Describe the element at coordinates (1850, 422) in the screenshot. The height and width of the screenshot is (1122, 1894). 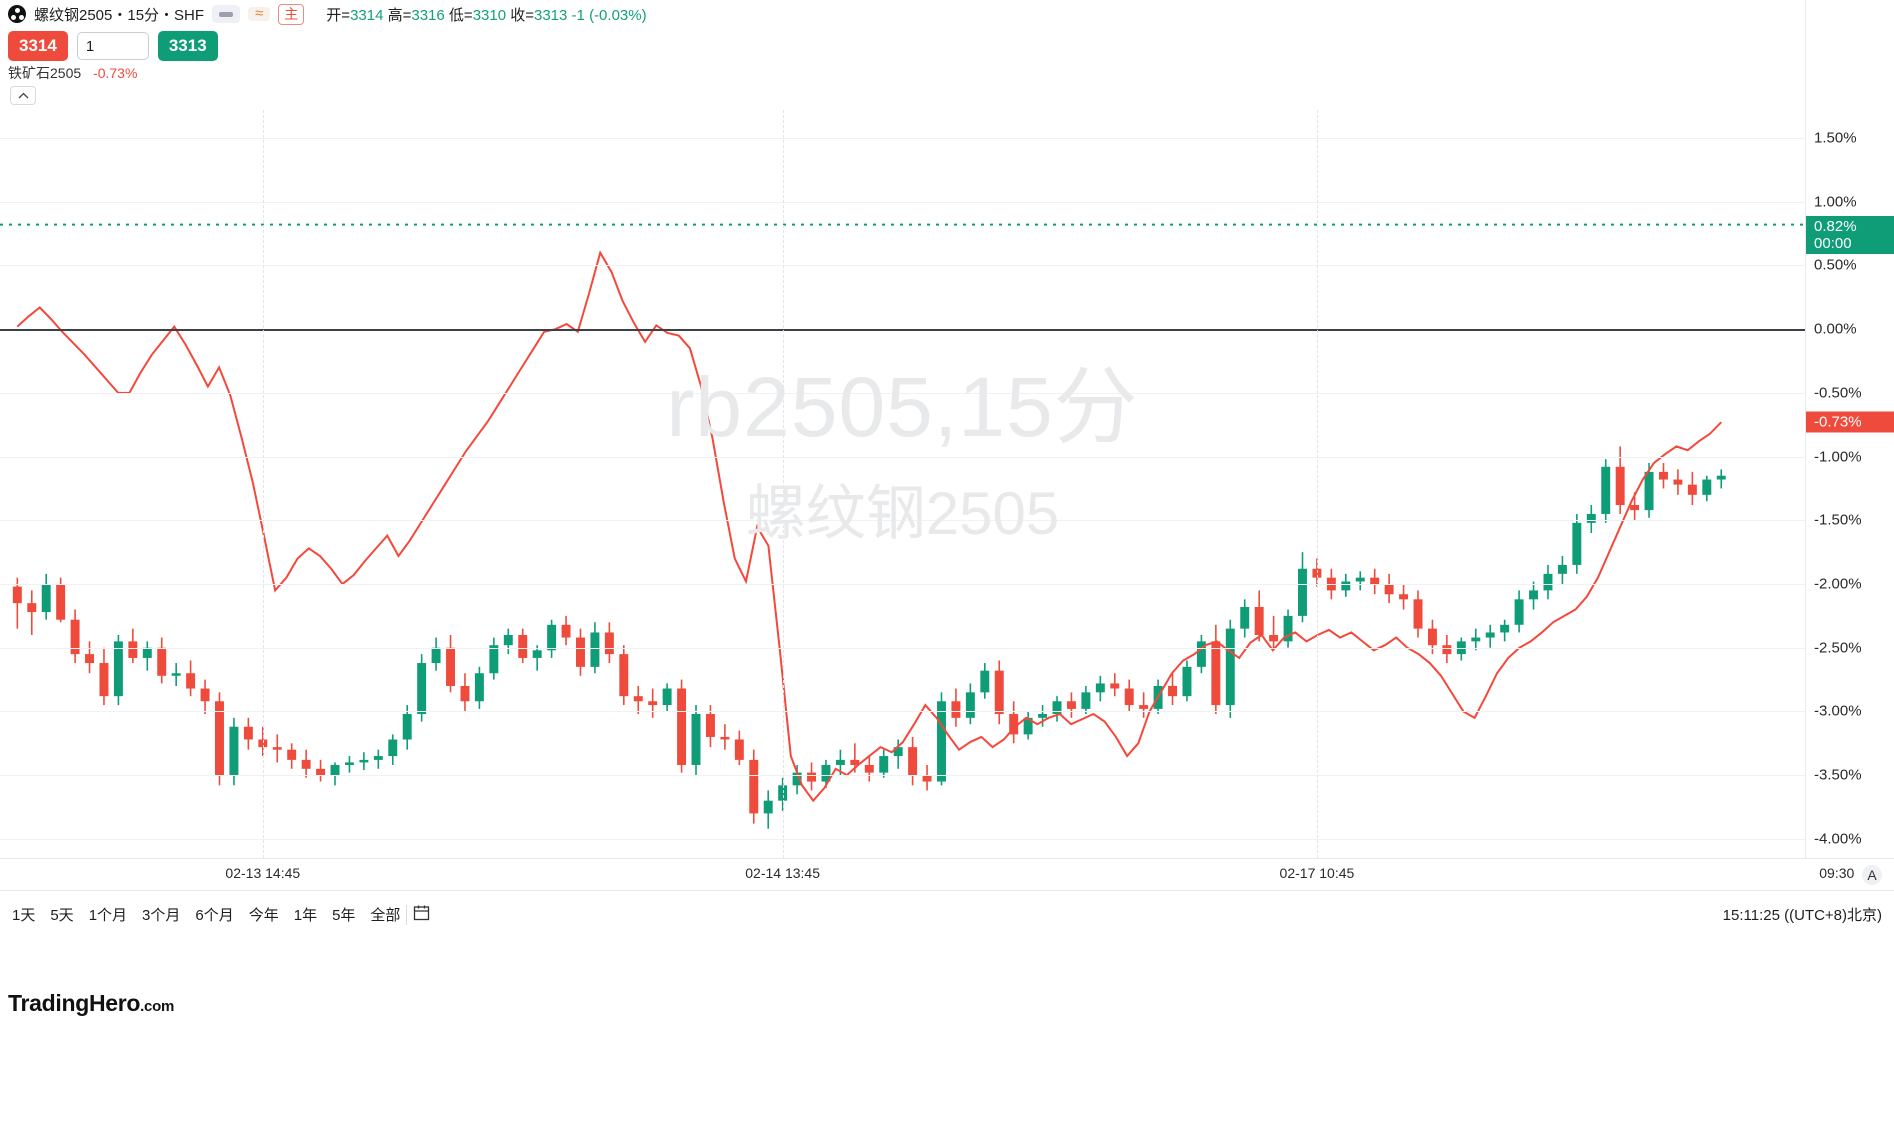
I see `price-badge: -0.73%` at that location.